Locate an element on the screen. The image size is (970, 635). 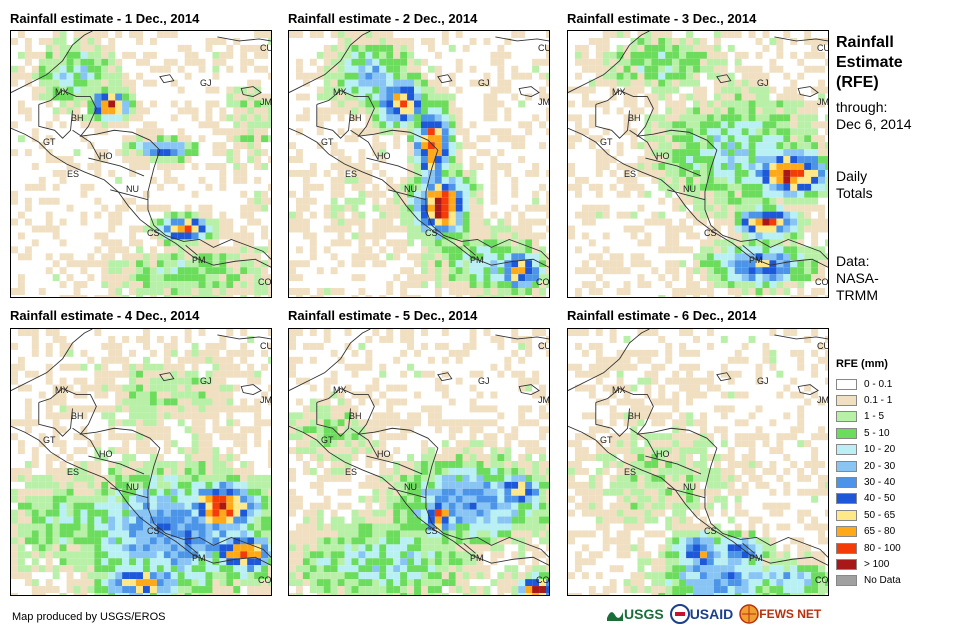
usaid-logo: USAID is located at coordinates (701, 614).